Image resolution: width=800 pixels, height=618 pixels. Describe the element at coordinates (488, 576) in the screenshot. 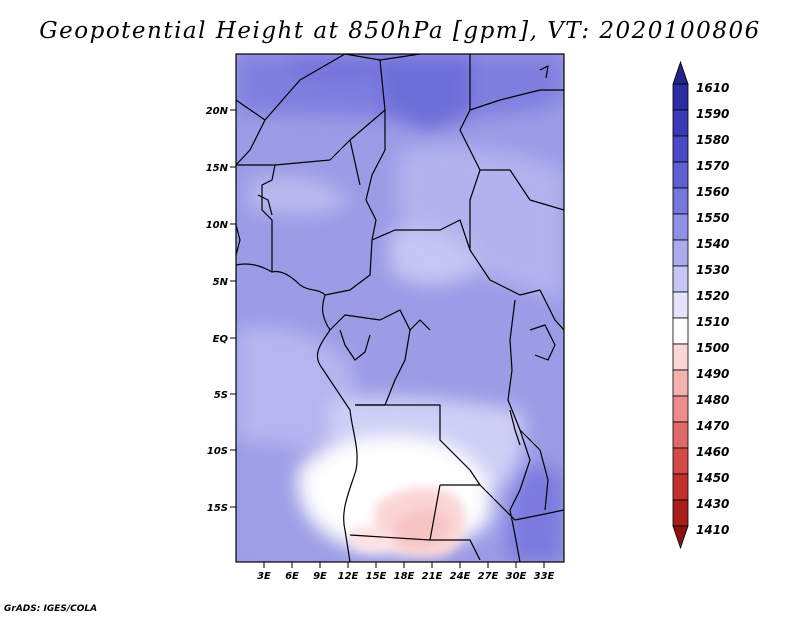

I see `lon-label: 27E` at that location.